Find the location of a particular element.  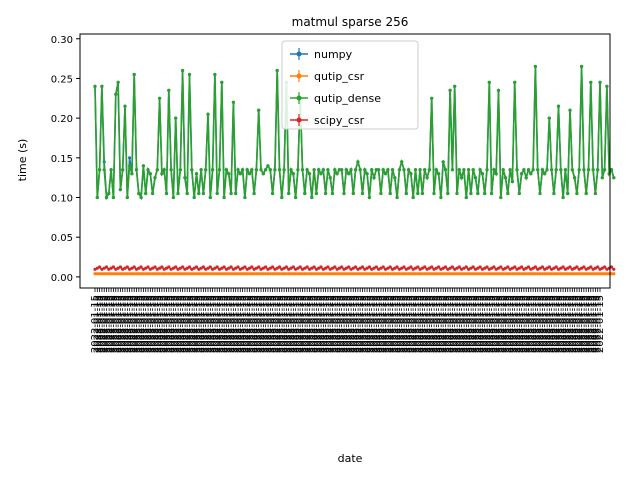

y-tick-label: 0.10 is located at coordinates (62, 199).